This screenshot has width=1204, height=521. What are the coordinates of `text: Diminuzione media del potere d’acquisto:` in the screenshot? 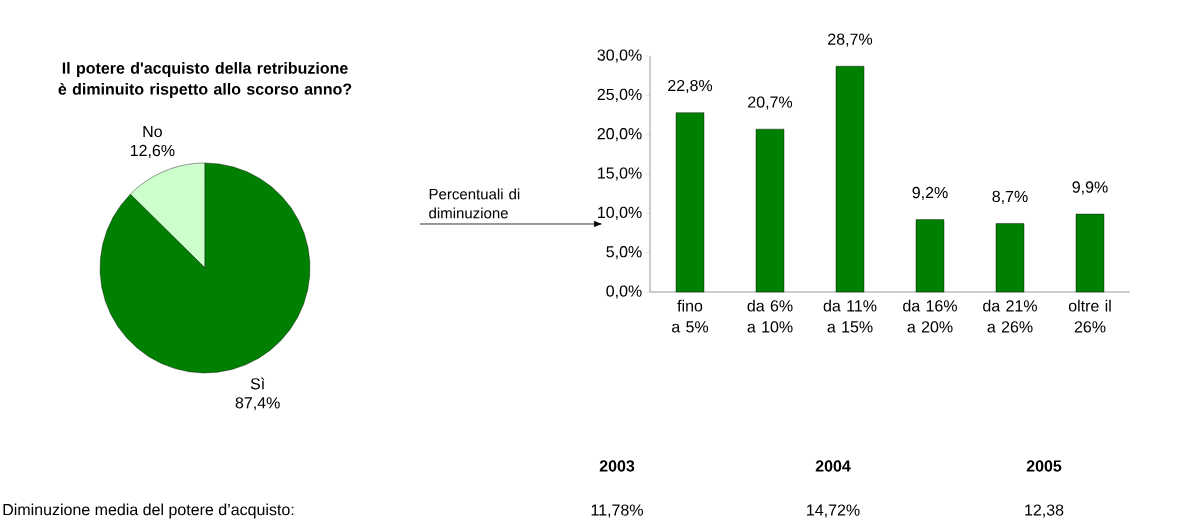 It's located at (148, 511).